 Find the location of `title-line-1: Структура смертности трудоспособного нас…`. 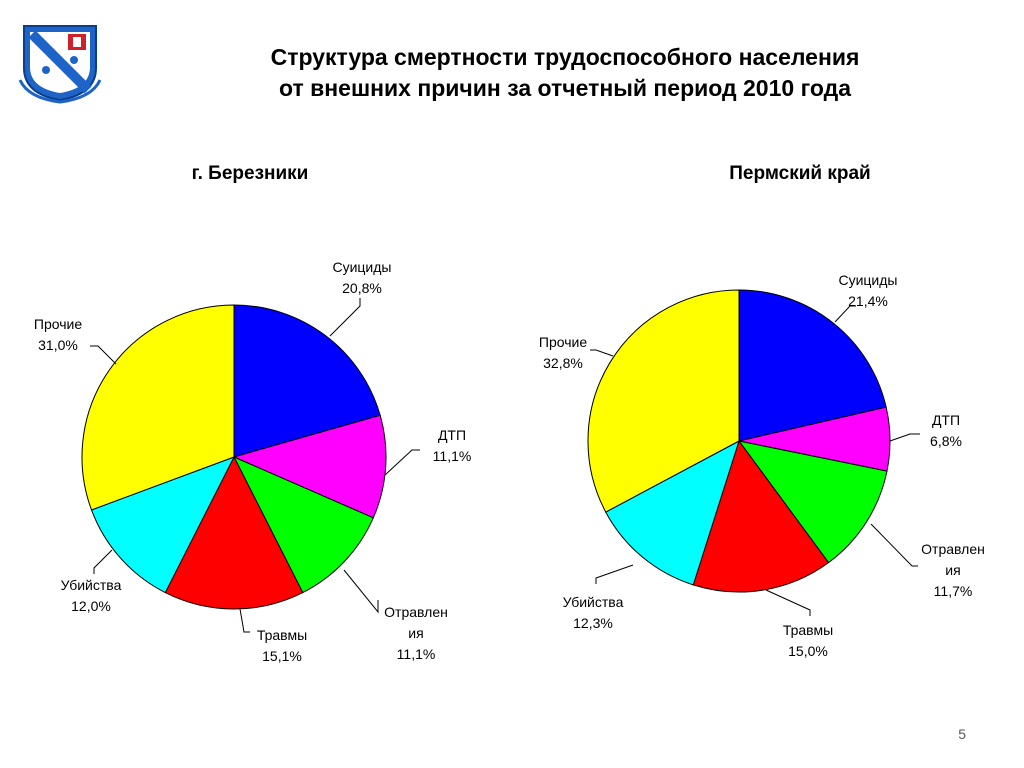

title-line-1: Структура смертности трудоспособного нас… is located at coordinates (565, 57).